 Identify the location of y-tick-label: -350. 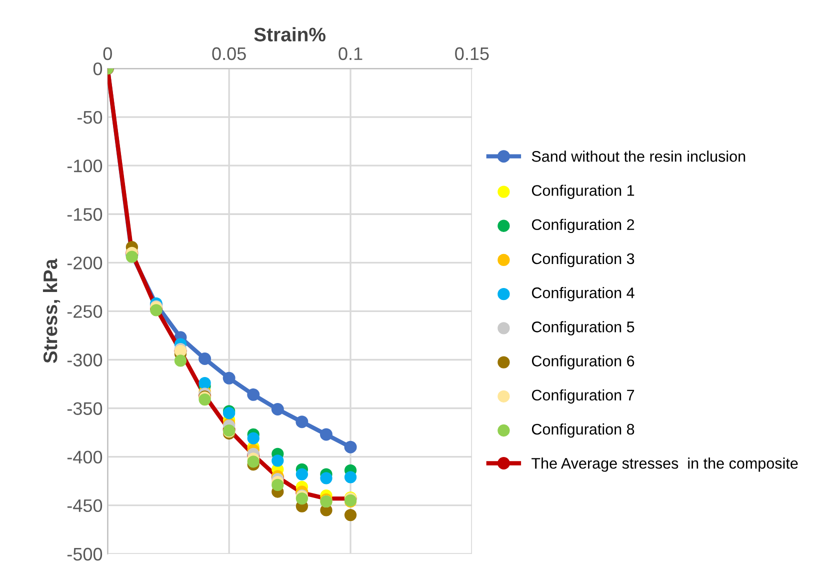
(84, 408).